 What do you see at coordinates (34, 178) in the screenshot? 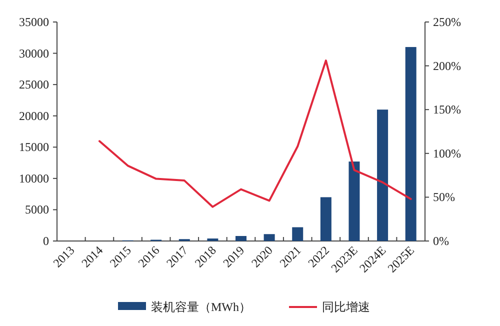
I see `y-tick-label: 10000` at bounding box center [34, 178].